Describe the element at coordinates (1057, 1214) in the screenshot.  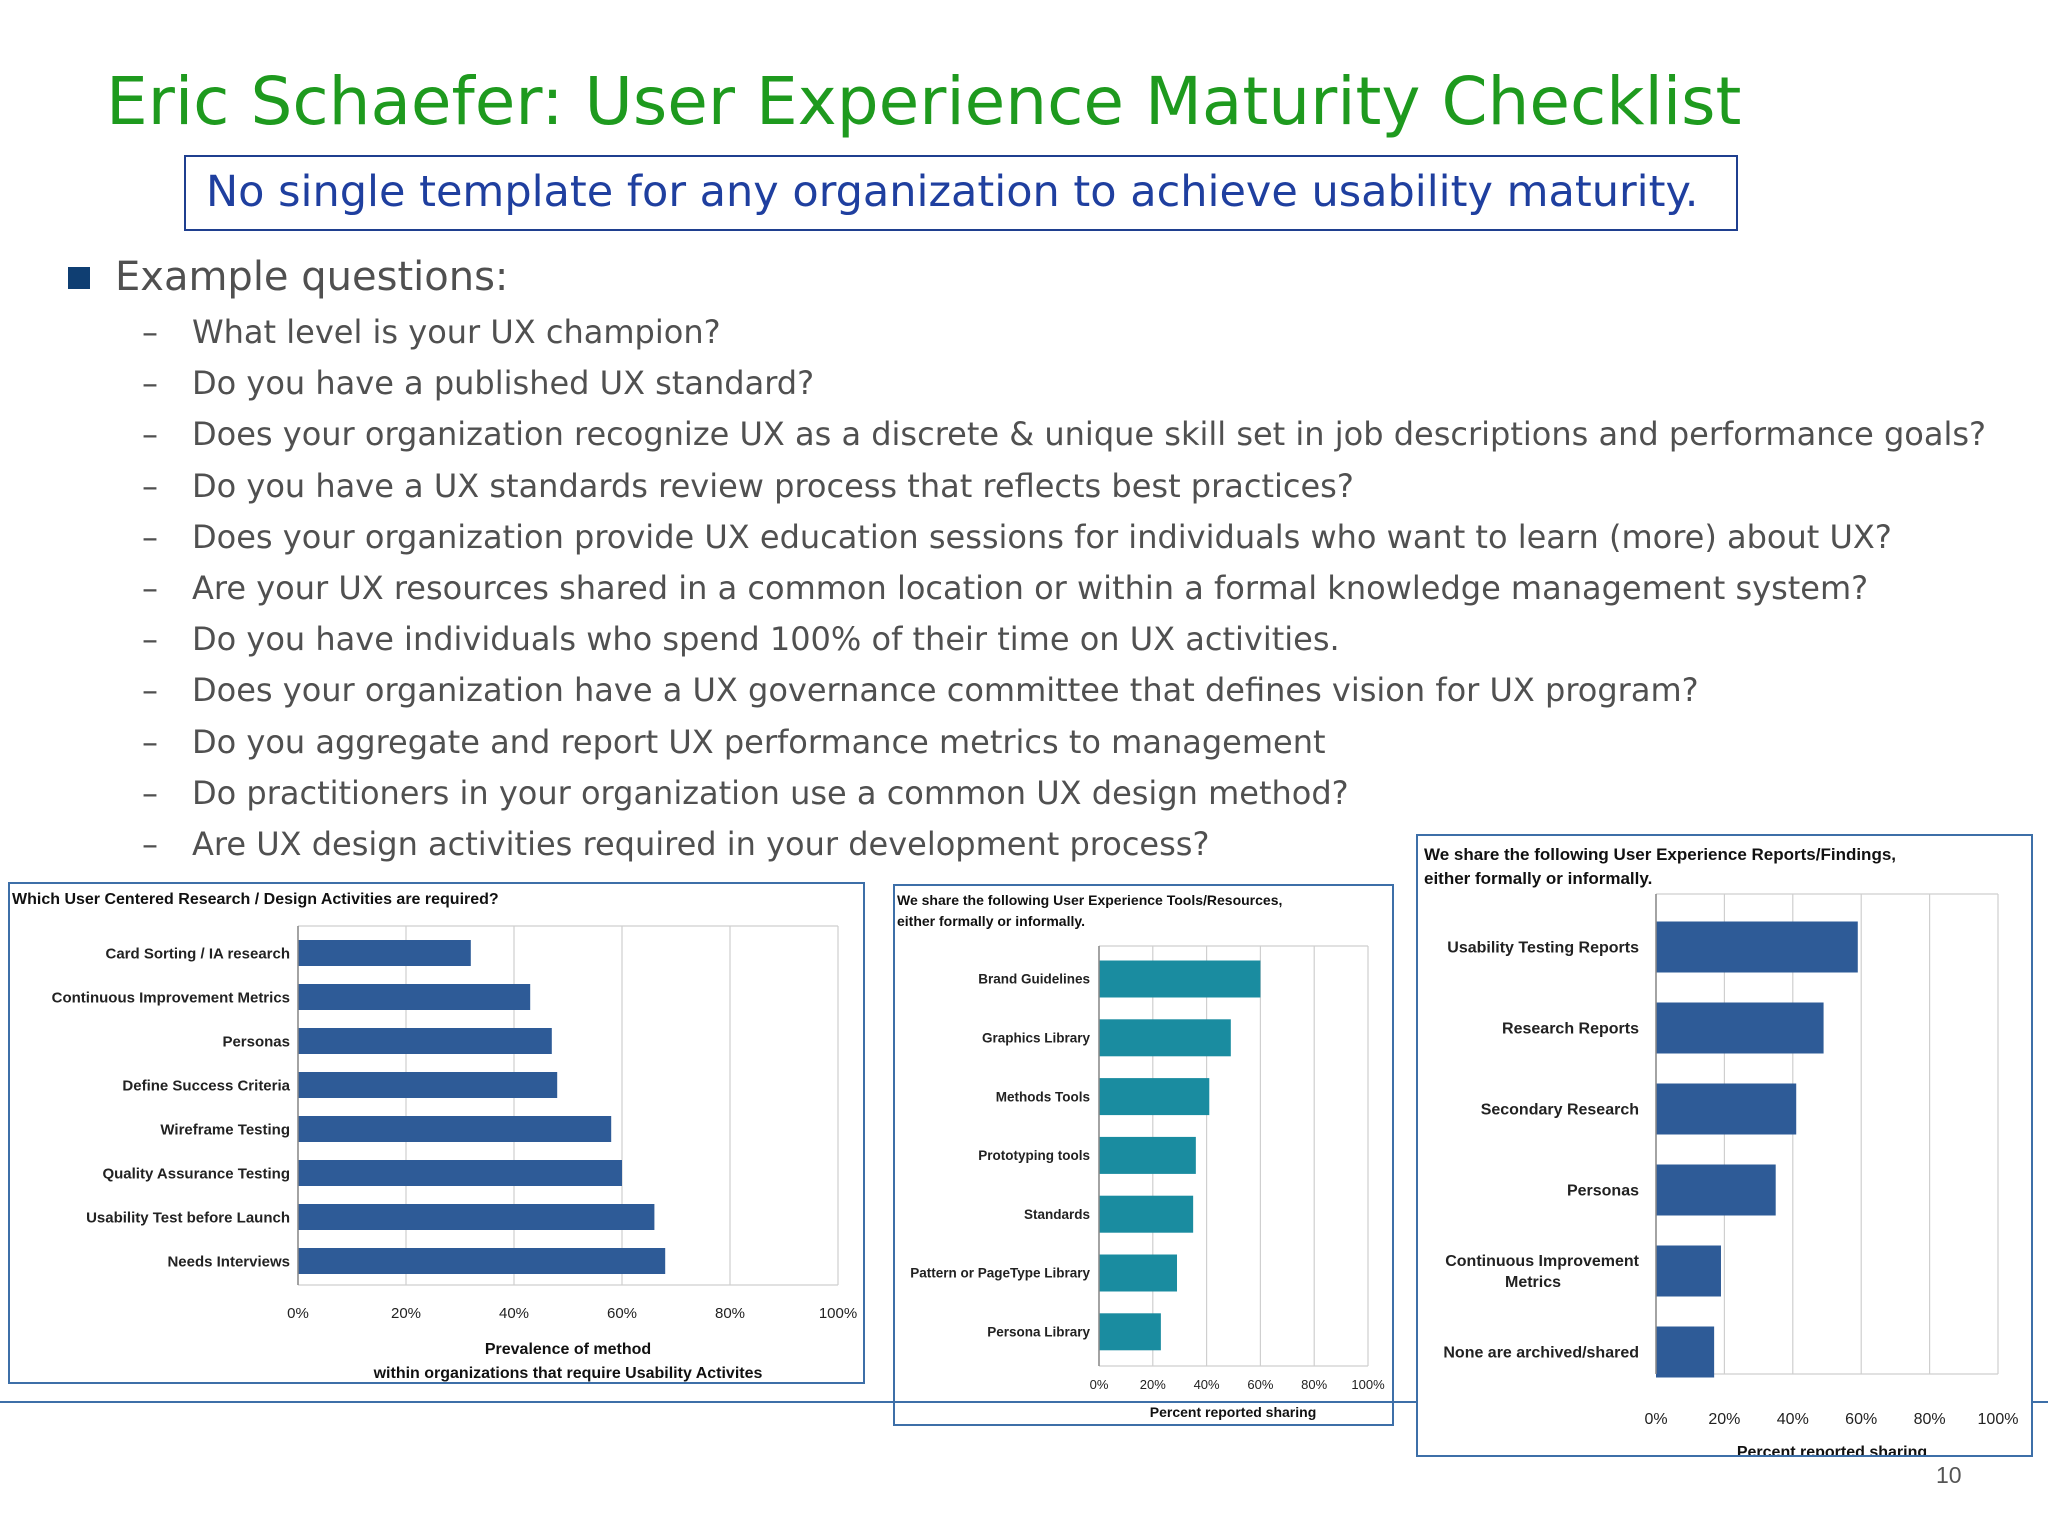
I see `category-label: Standards` at that location.